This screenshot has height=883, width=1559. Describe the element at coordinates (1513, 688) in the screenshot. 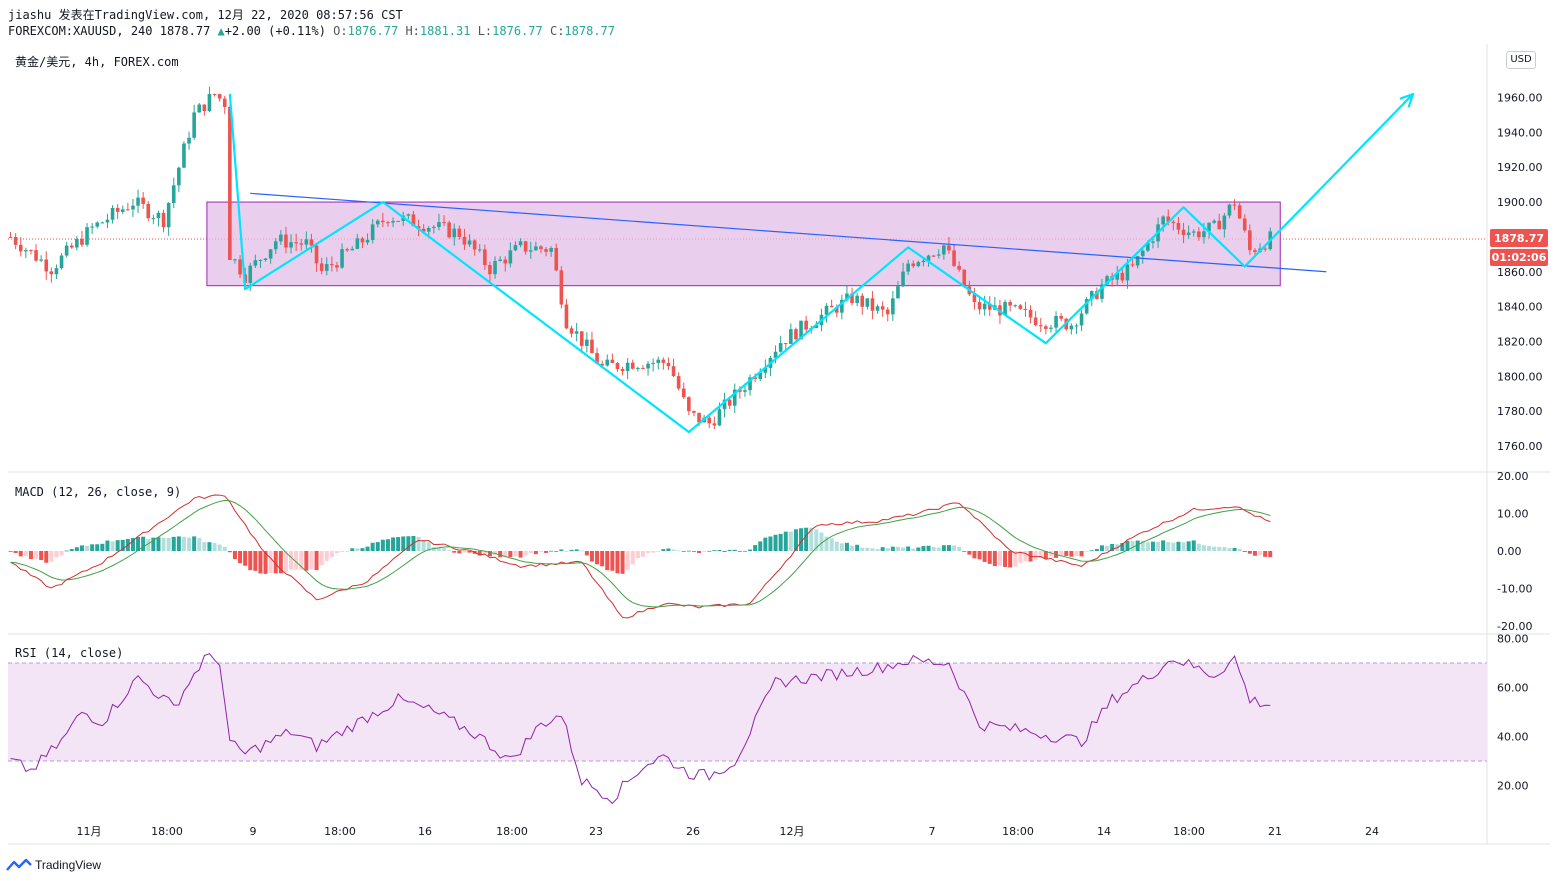

I see `axis-tick-label: 60.00` at that location.